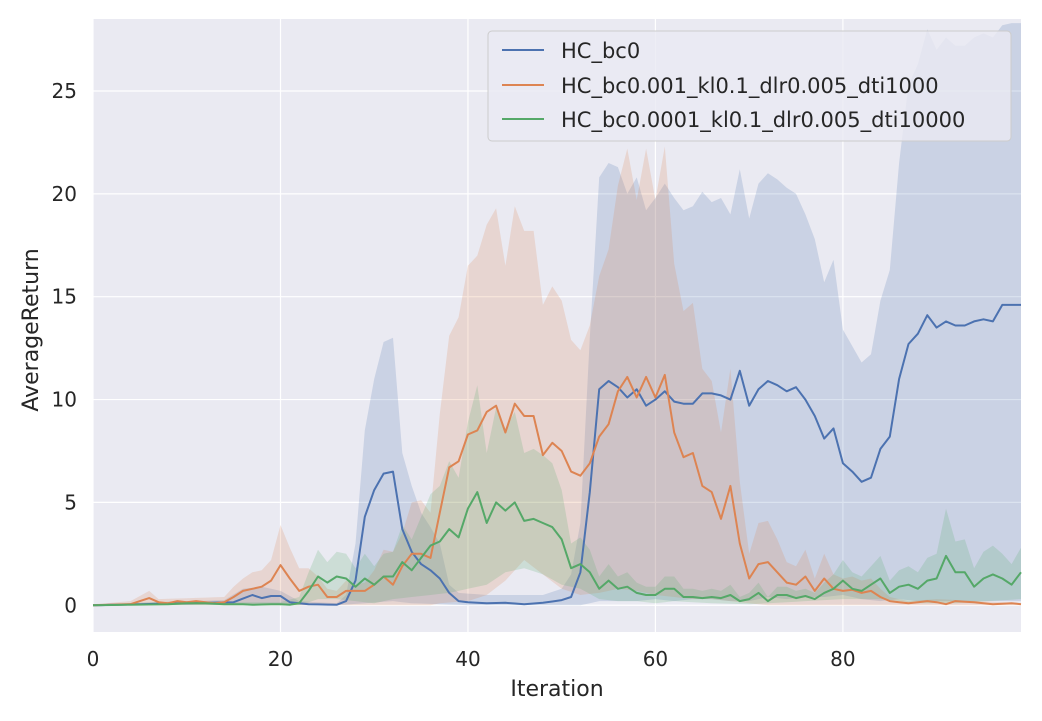  Describe the element at coordinates (64, 91) in the screenshot. I see `y-tick-label: 25` at that location.